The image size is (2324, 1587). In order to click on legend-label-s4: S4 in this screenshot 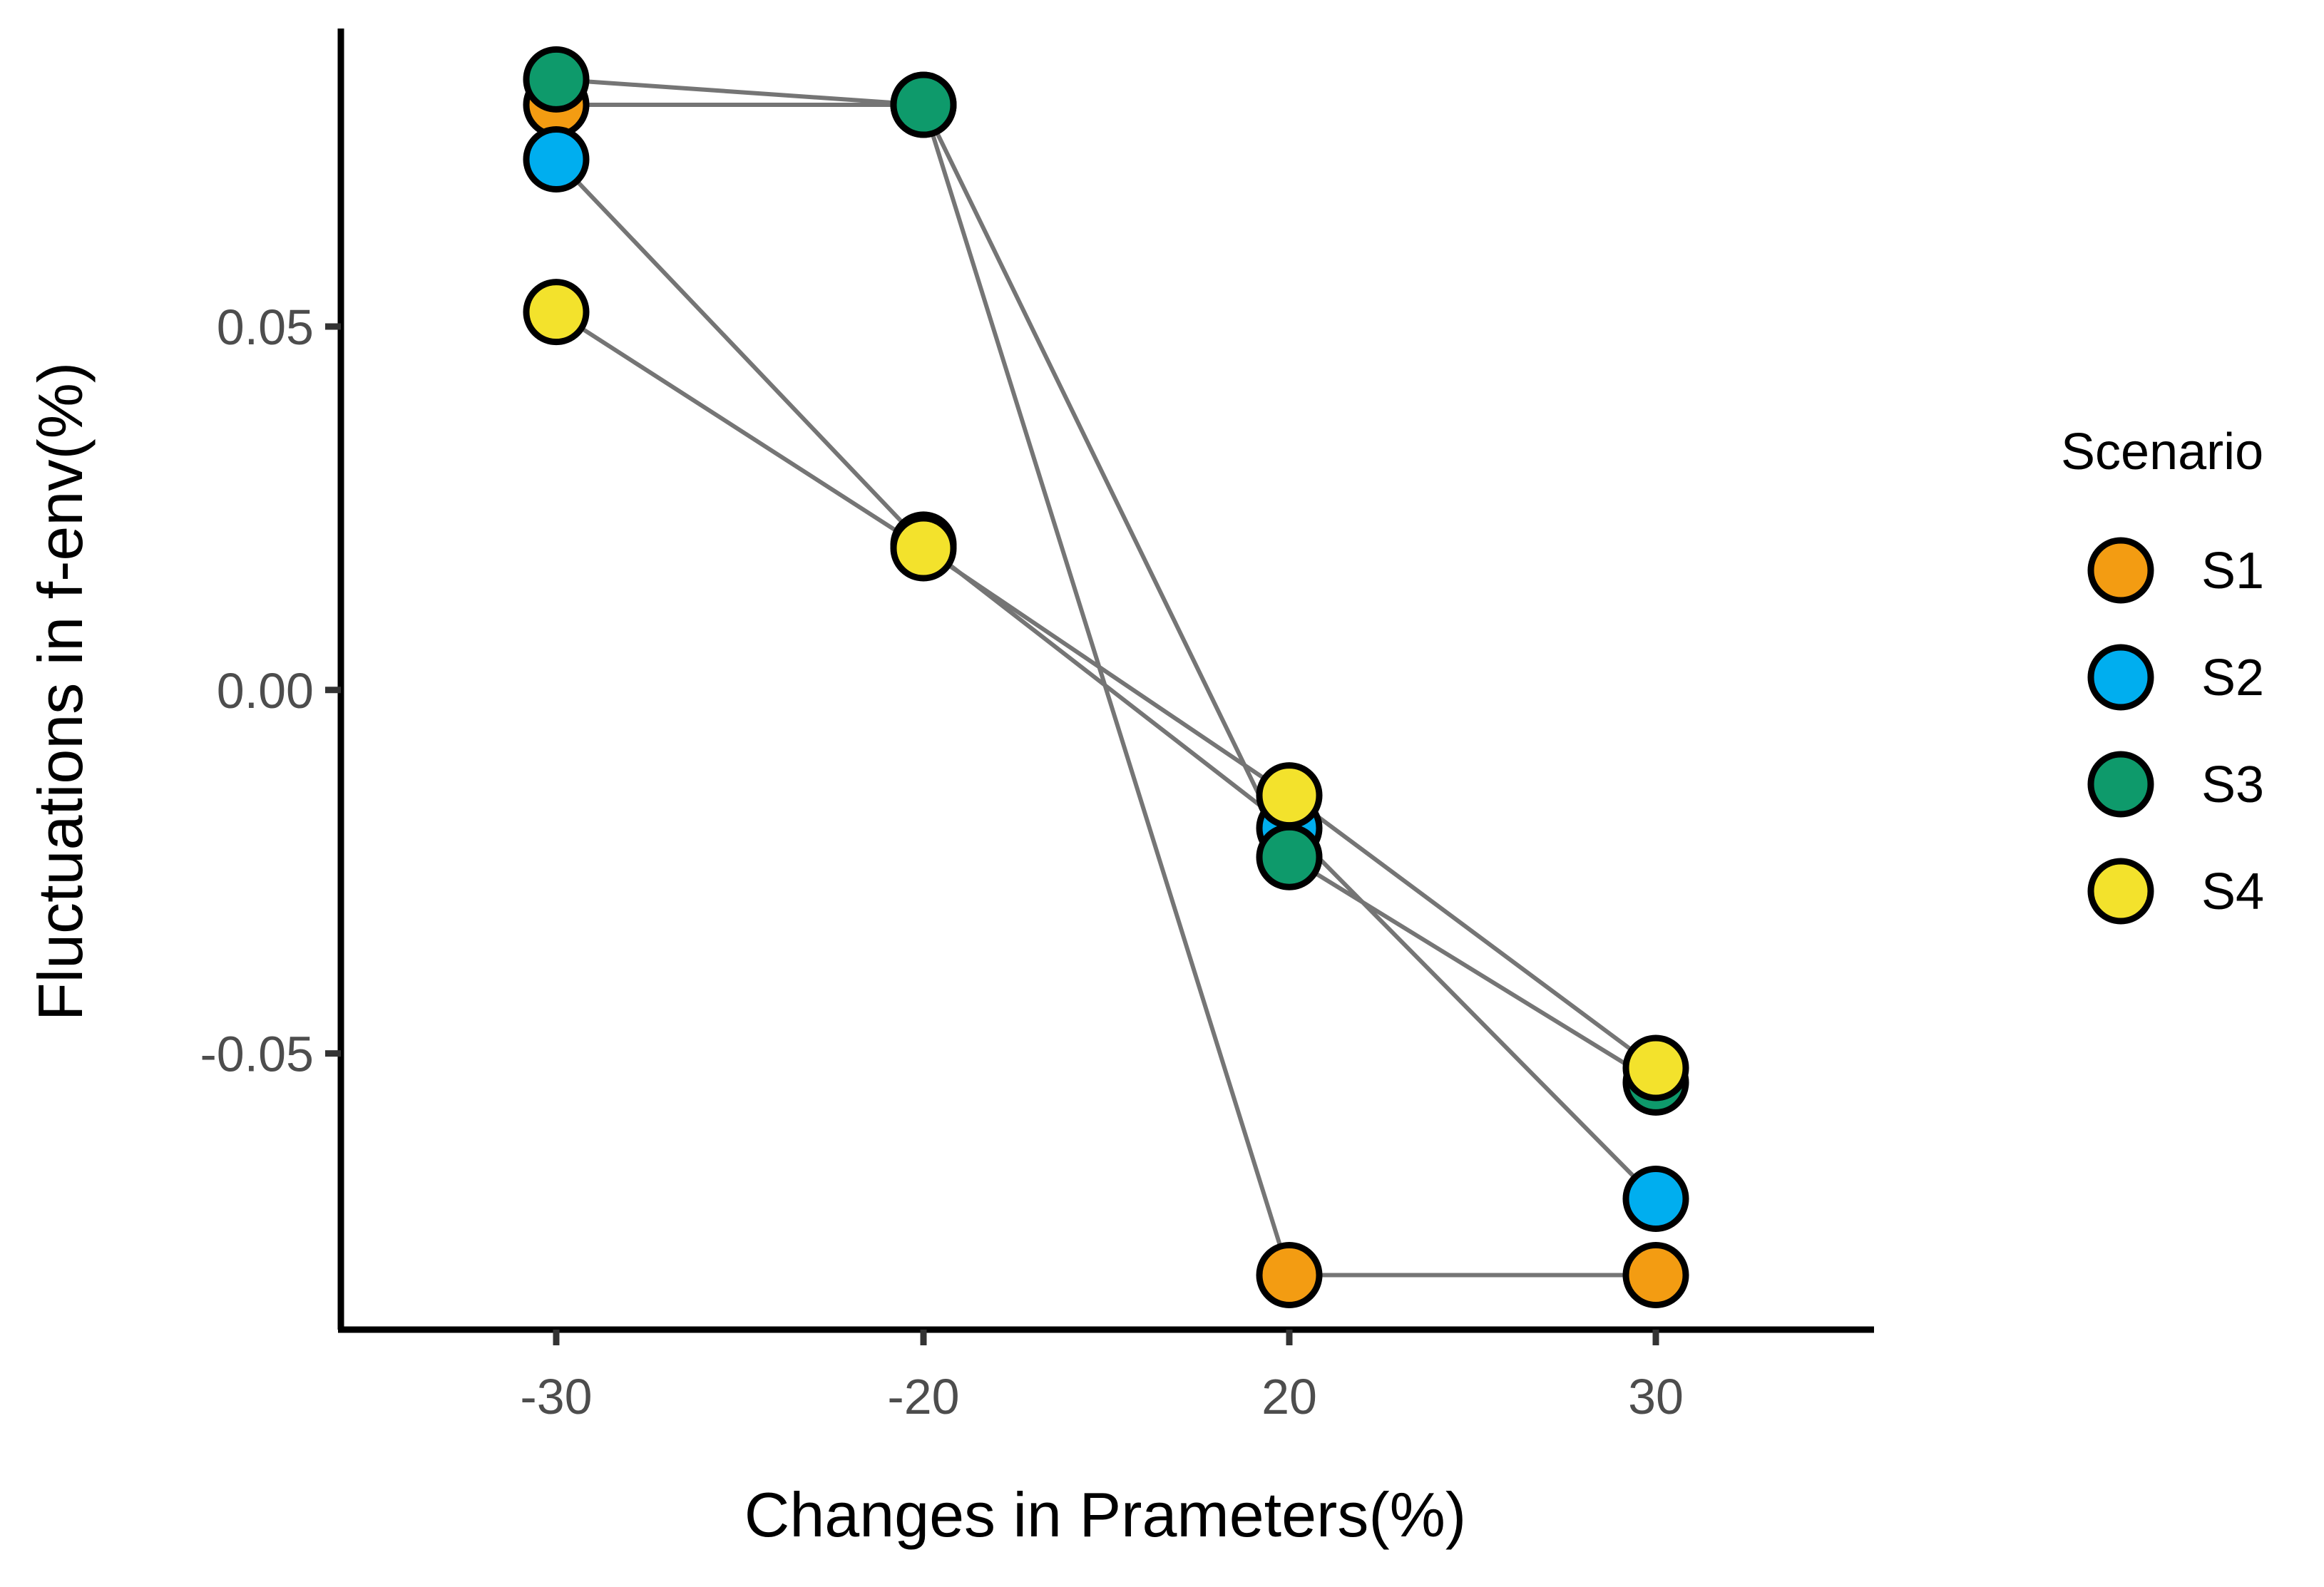, I will do `click(2232, 892)`.